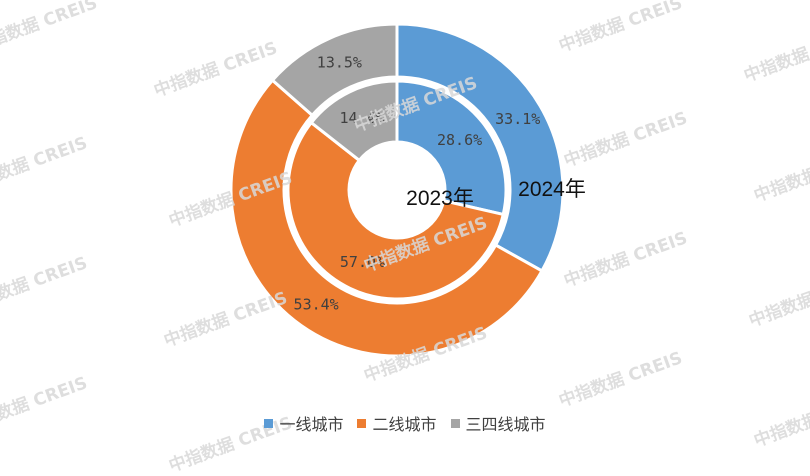  Describe the element at coordinates (552, 189) in the screenshot. I see `series-name-outer: 2024年` at that location.